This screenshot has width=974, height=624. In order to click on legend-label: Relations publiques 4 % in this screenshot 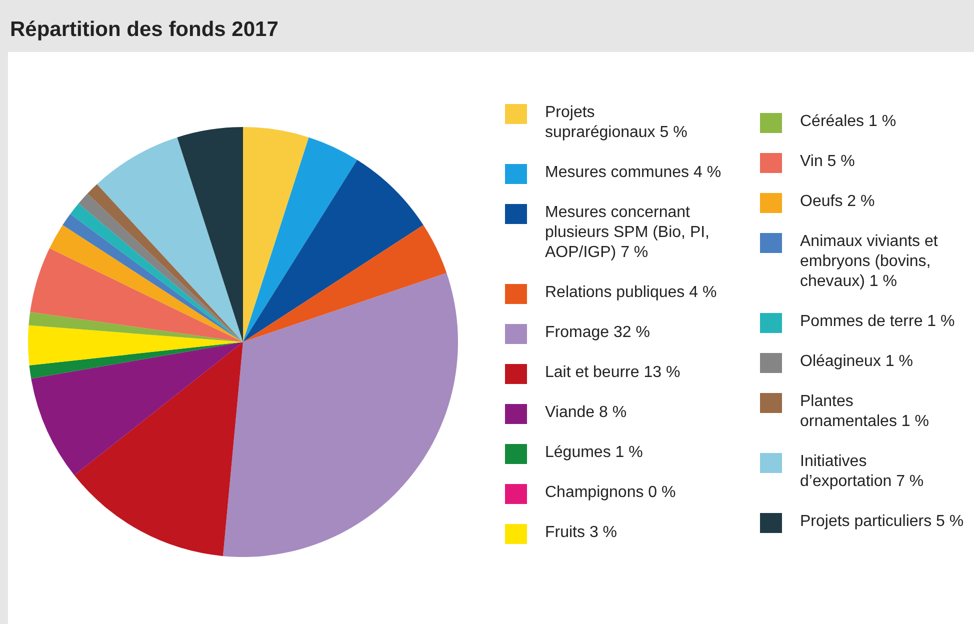, I will do `click(631, 292)`.